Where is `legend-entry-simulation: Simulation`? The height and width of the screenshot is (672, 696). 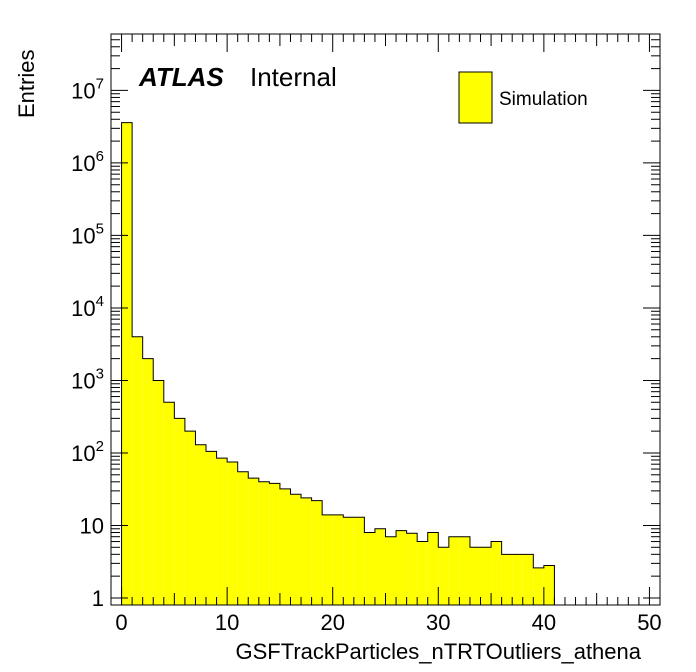
legend-entry-simulation: Simulation is located at coordinates (543, 99).